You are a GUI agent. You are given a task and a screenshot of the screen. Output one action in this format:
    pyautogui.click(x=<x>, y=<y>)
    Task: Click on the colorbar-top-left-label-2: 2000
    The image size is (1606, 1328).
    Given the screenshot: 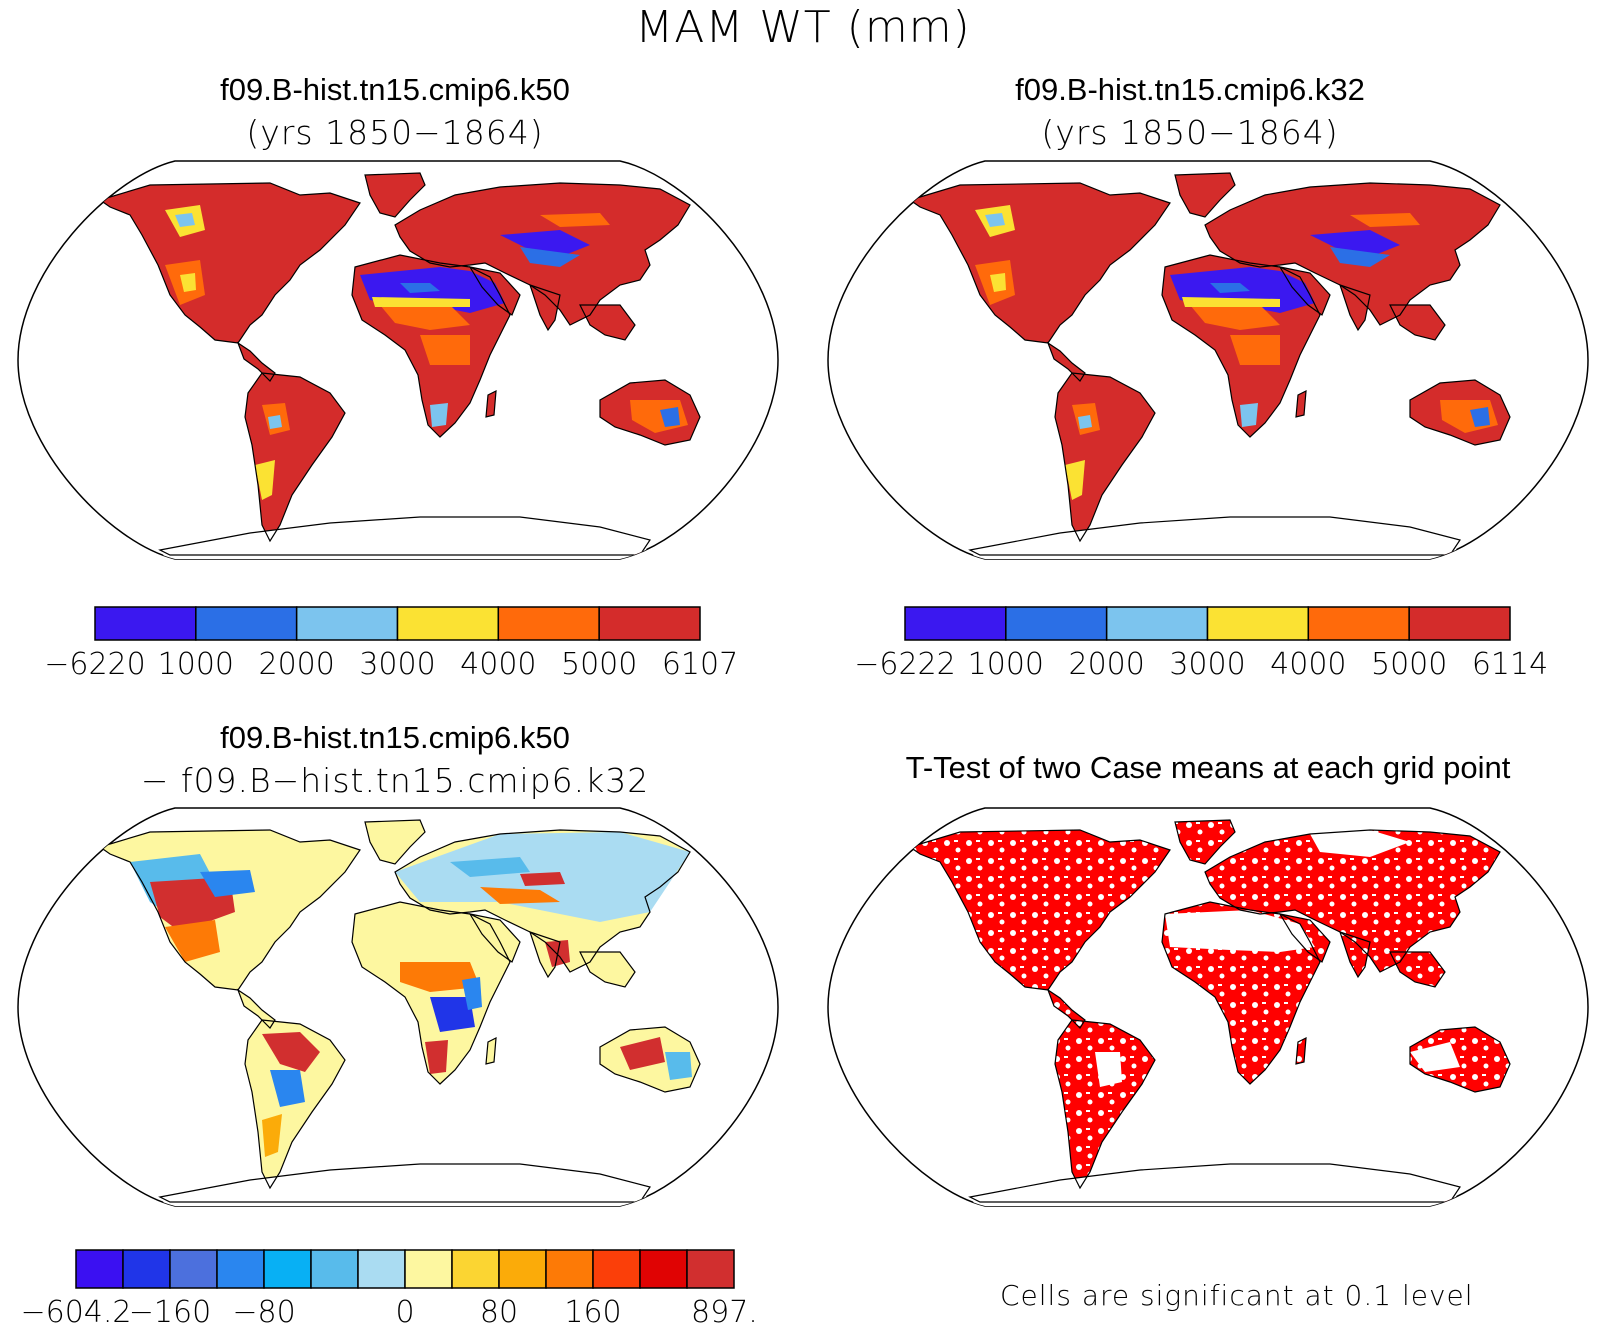 What is the action you would take?
    pyautogui.click(x=296, y=664)
    